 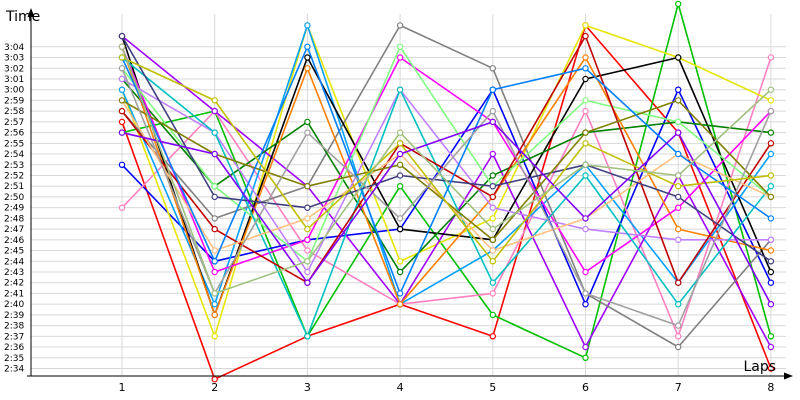 I want to click on y-tick-label: 2:34, so click(x=14, y=369).